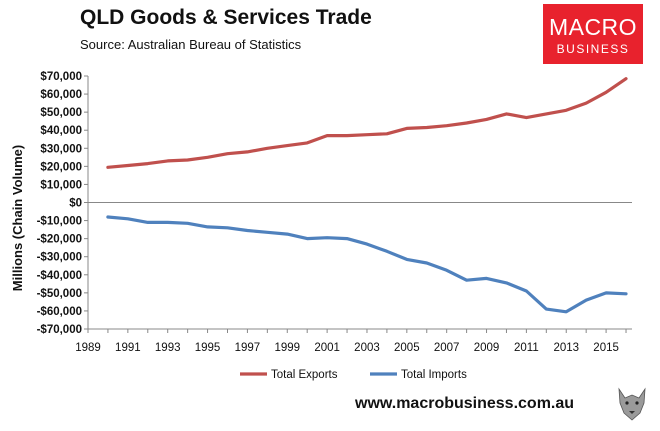 Image resolution: width=660 pixels, height=431 pixels. What do you see at coordinates (61, 167) in the screenshot?
I see `y-tick-label: $20,000` at bounding box center [61, 167].